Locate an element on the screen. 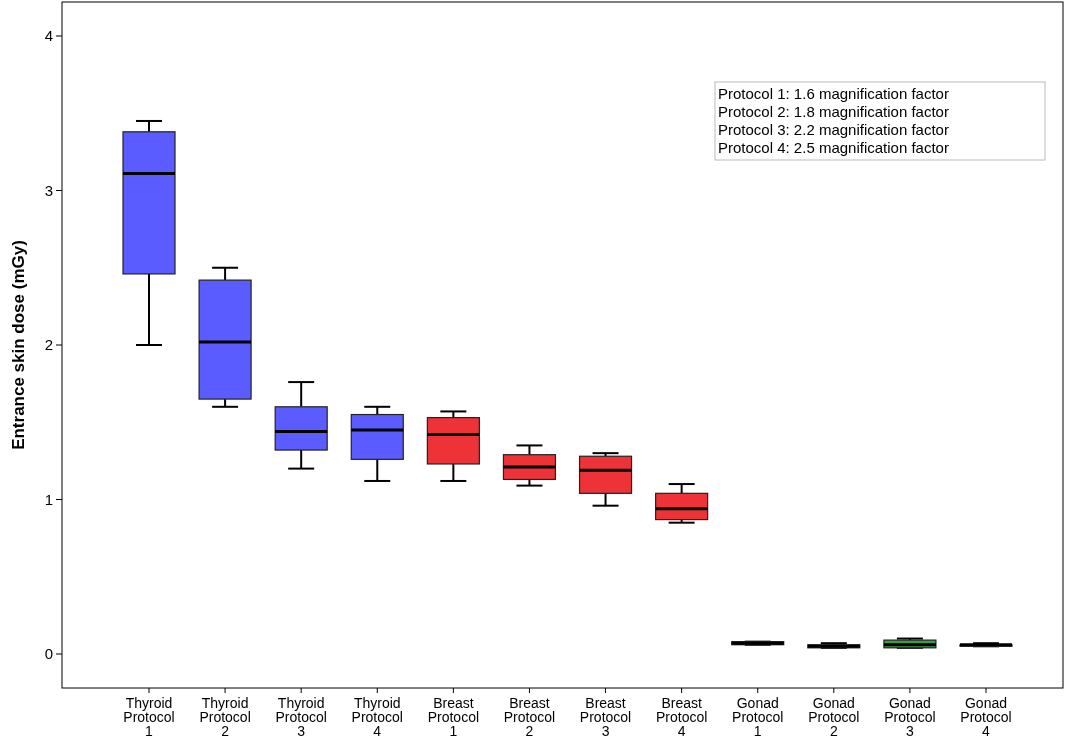 This screenshot has width=1065, height=747. y-tick-label: 0 is located at coordinates (48, 654).